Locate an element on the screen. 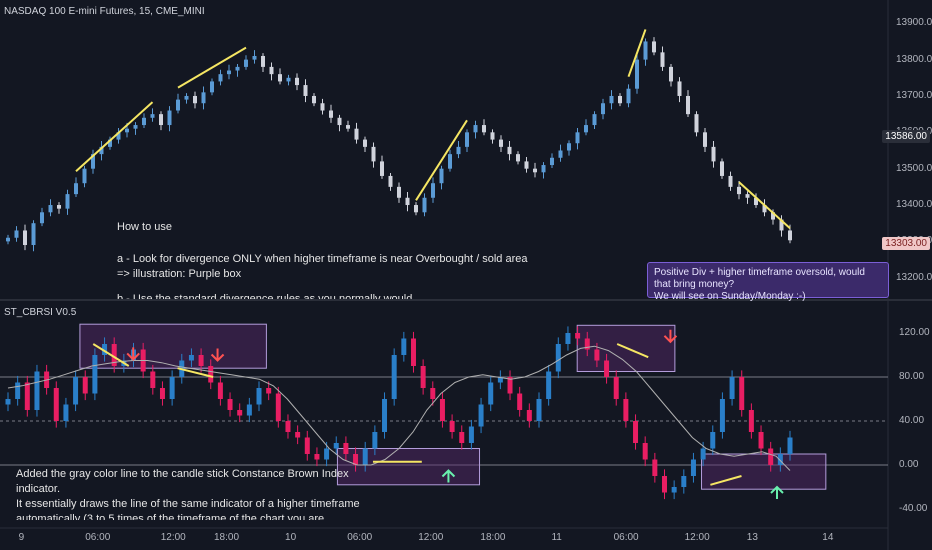  osc-divergence-line is located at coordinates (111, 355).